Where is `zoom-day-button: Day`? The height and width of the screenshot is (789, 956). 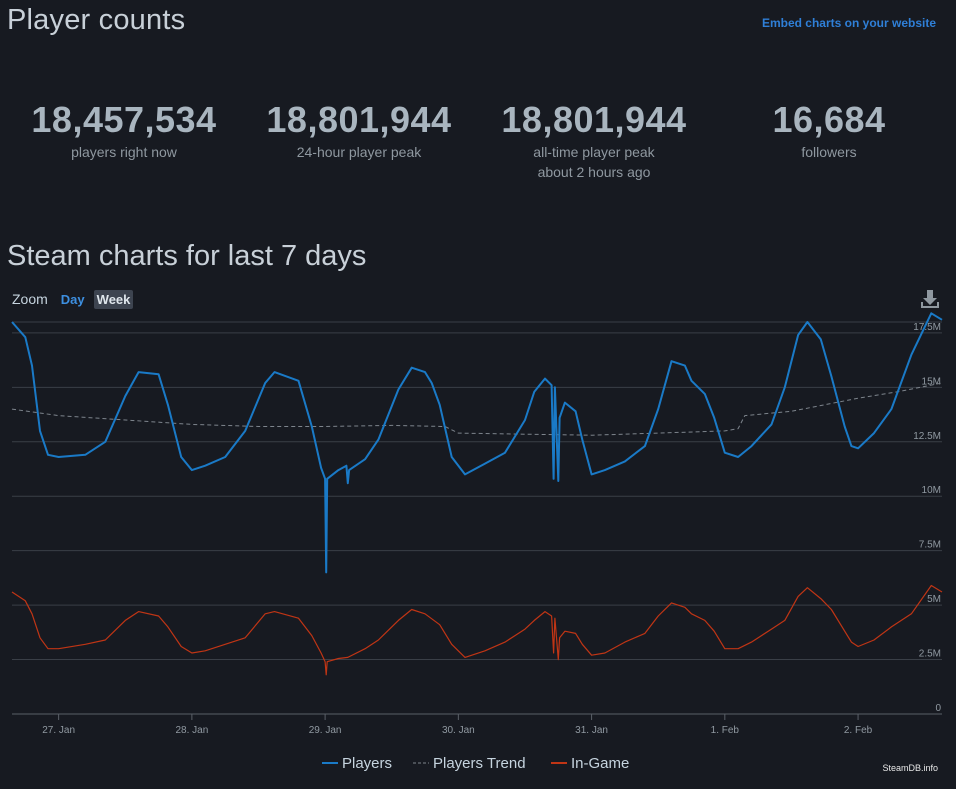
zoom-day-button: Day is located at coordinates (72, 299).